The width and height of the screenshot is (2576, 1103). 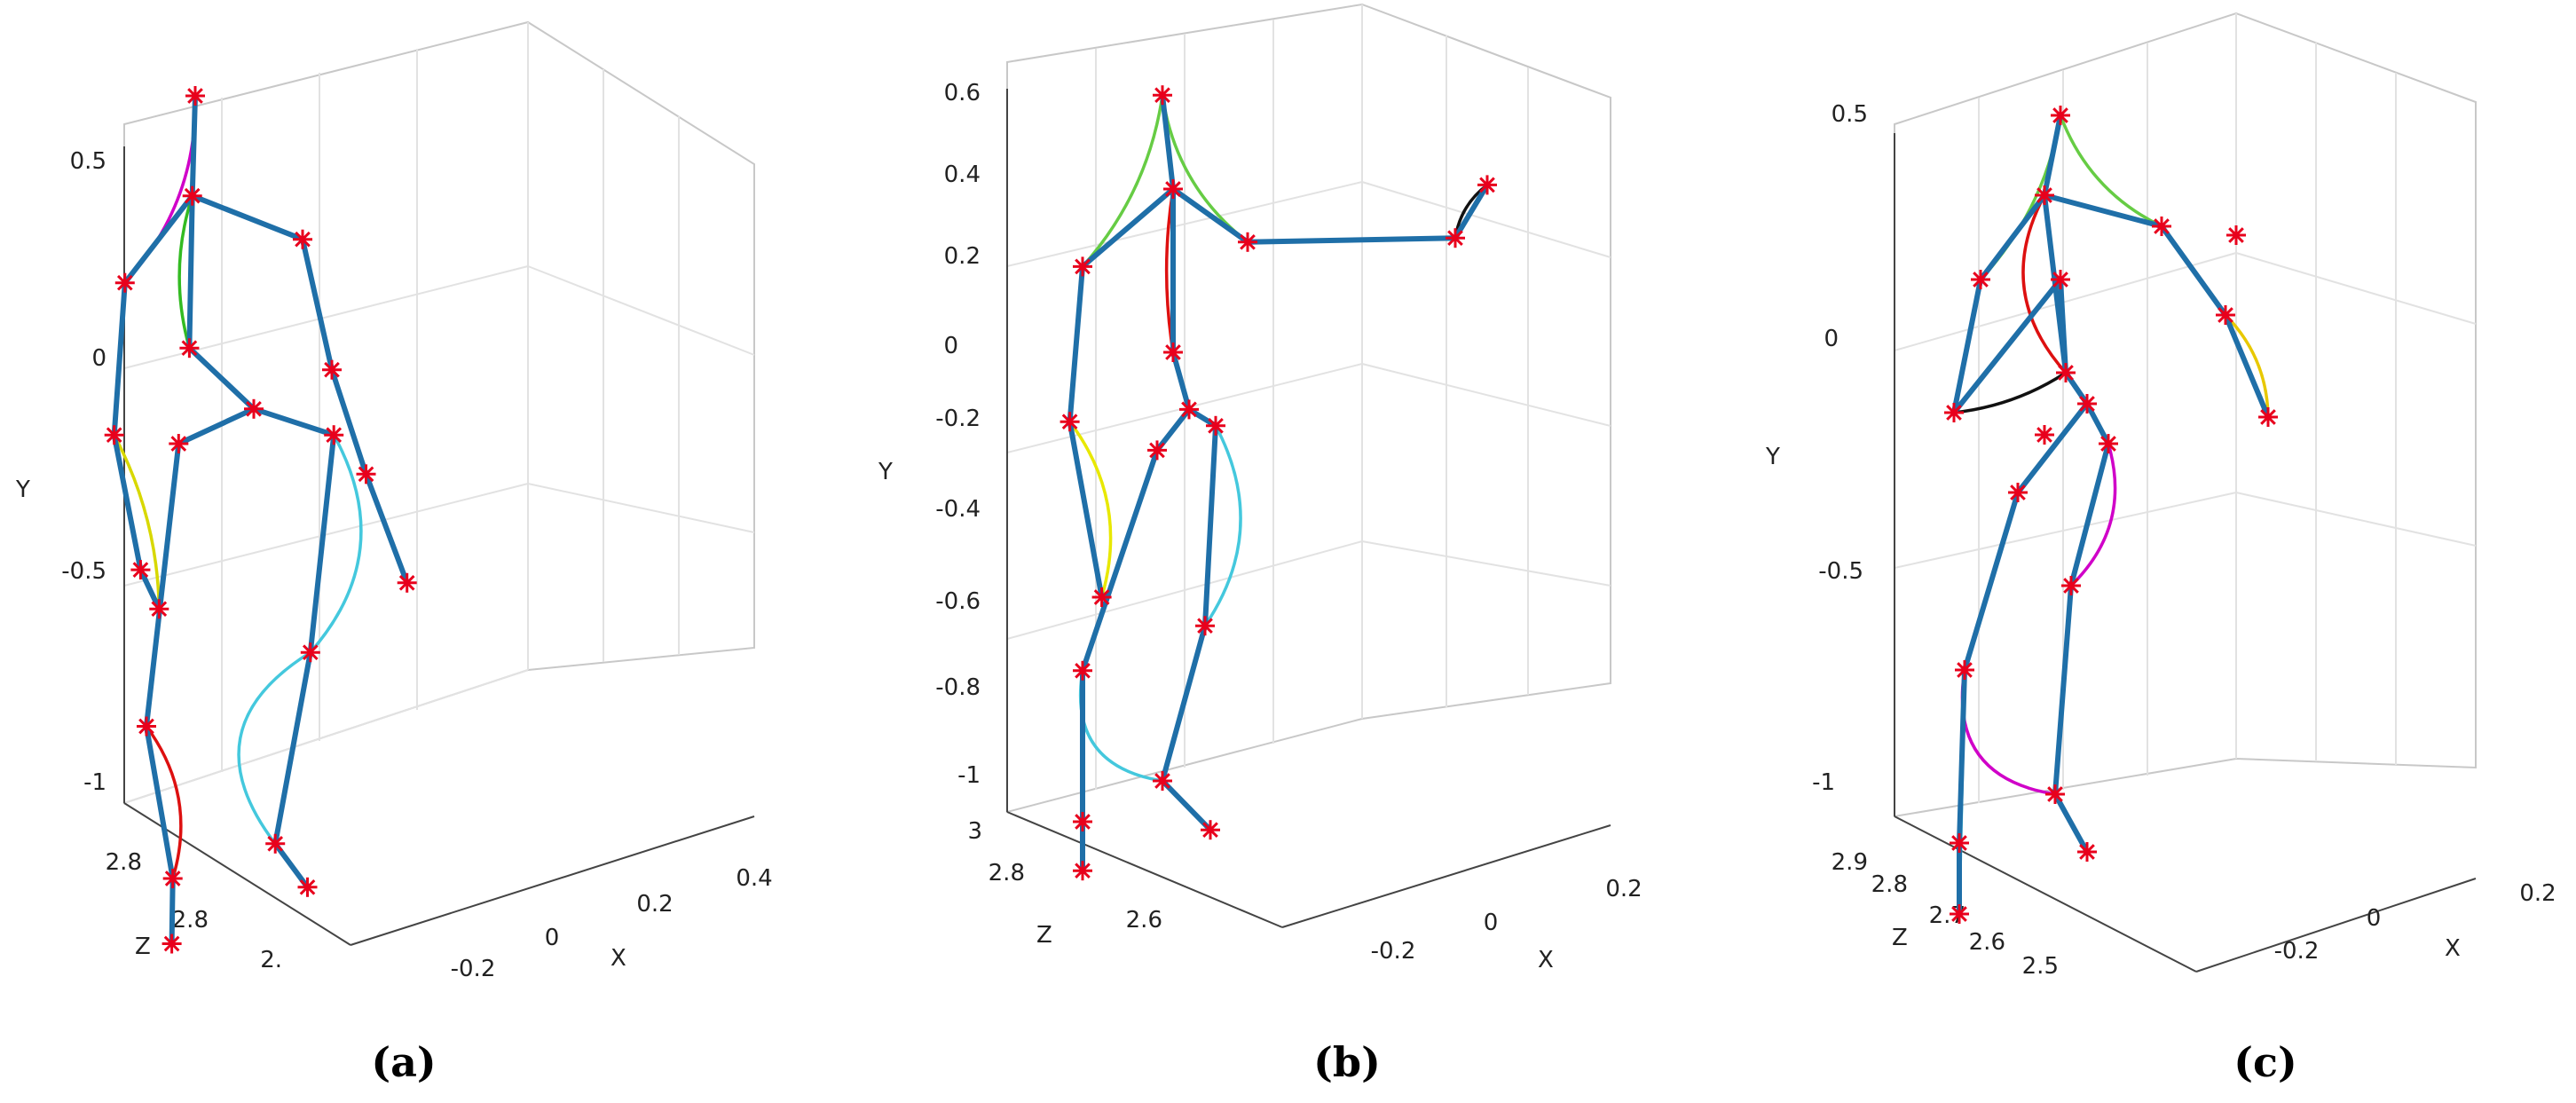 I want to click on x-axis-label: X, so click(x=2453, y=948).